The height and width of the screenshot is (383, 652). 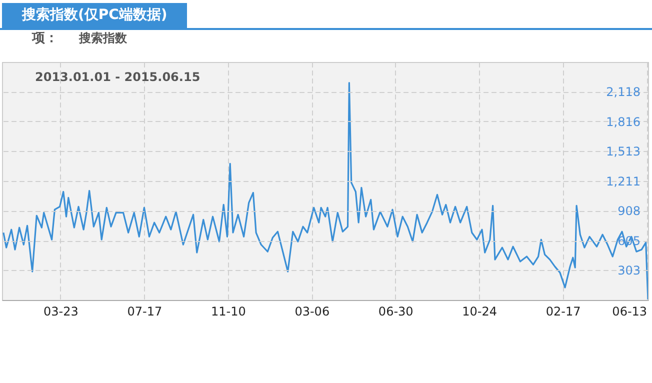 What do you see at coordinates (44, 38) in the screenshot?
I see `legend-title: 项：` at bounding box center [44, 38].